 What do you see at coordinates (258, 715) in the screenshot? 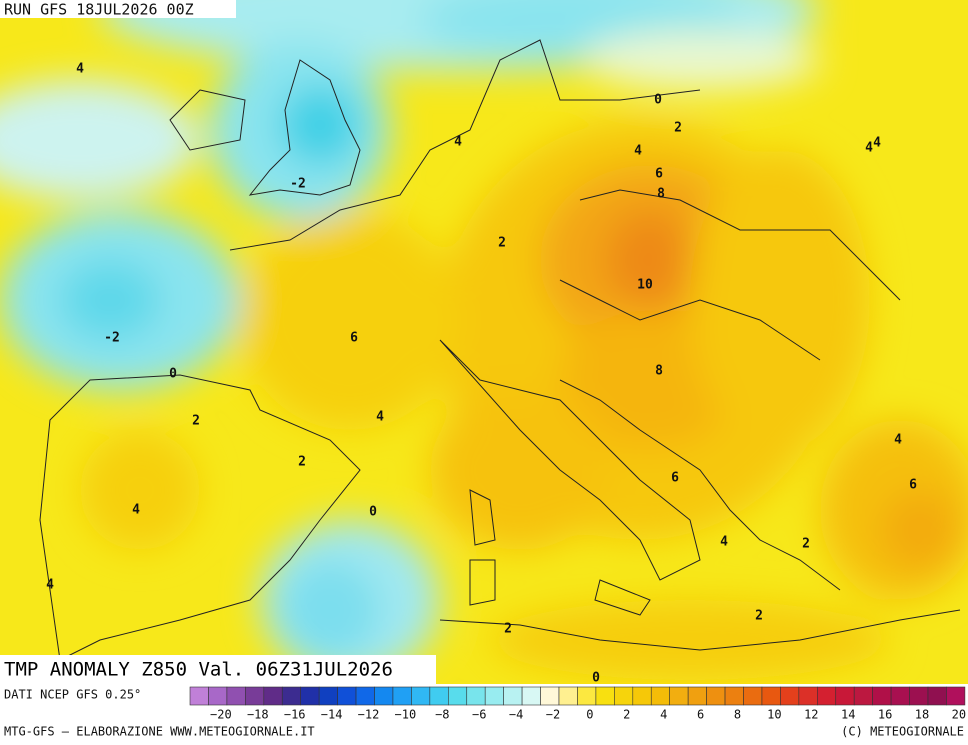
I see `scale-label: −18` at bounding box center [258, 715].